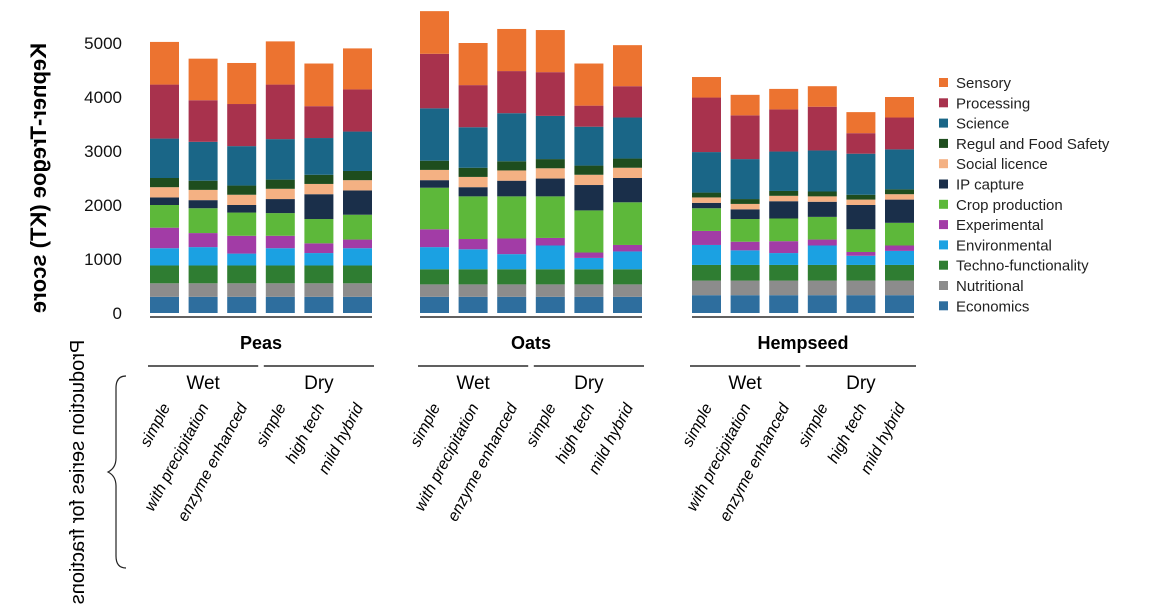  Describe the element at coordinates (993, 103) in the screenshot. I see `legend-label: Processing` at that location.